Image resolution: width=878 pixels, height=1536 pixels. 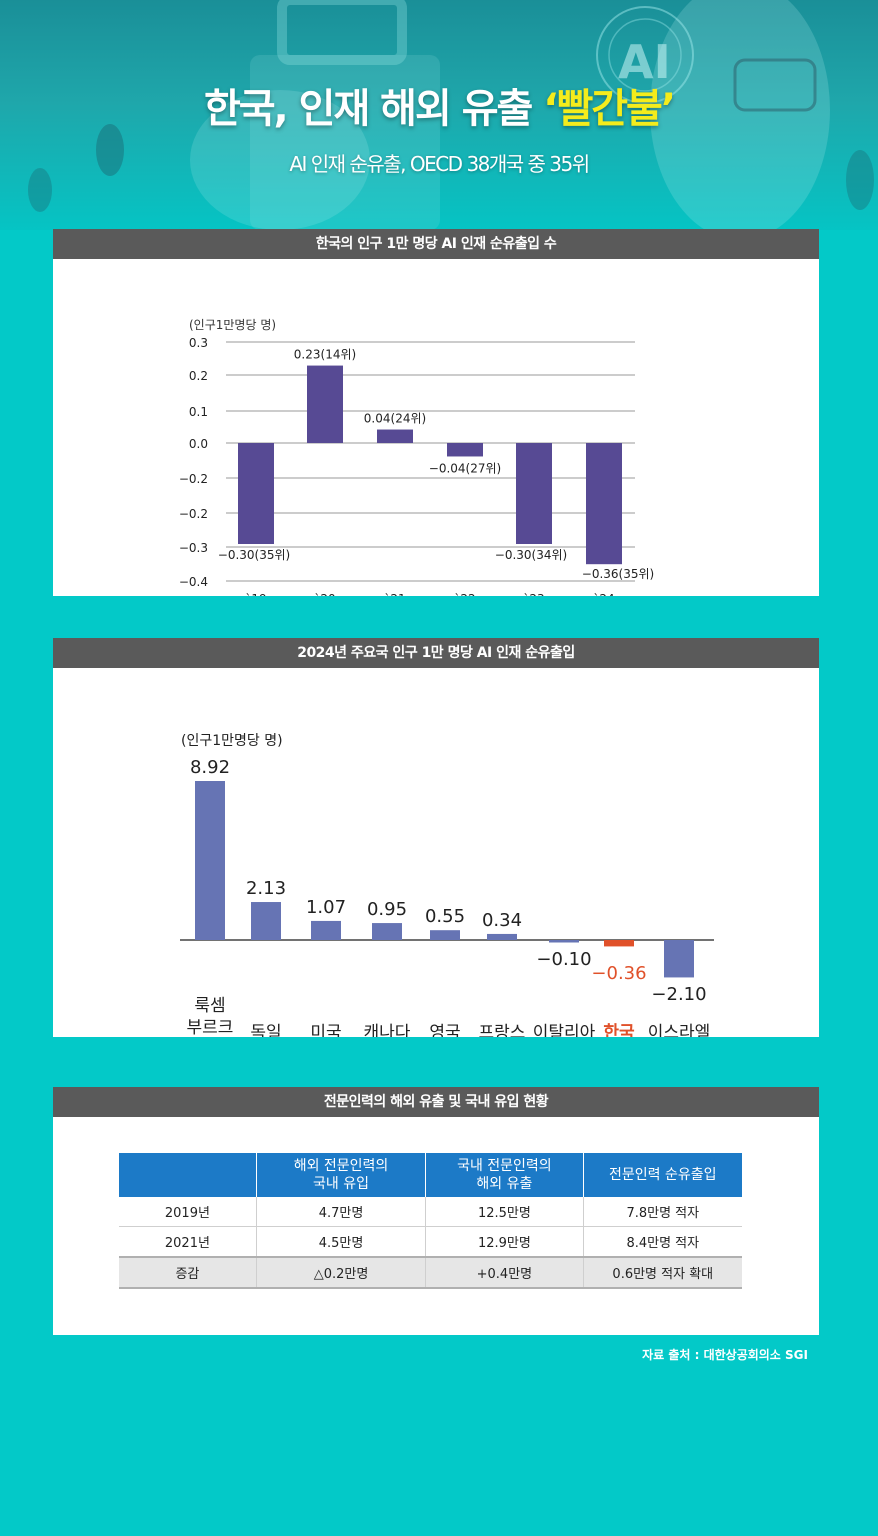 What do you see at coordinates (395, 419) in the screenshot?
I see `chart1-data-label: 0.04(24위)` at bounding box center [395, 419].